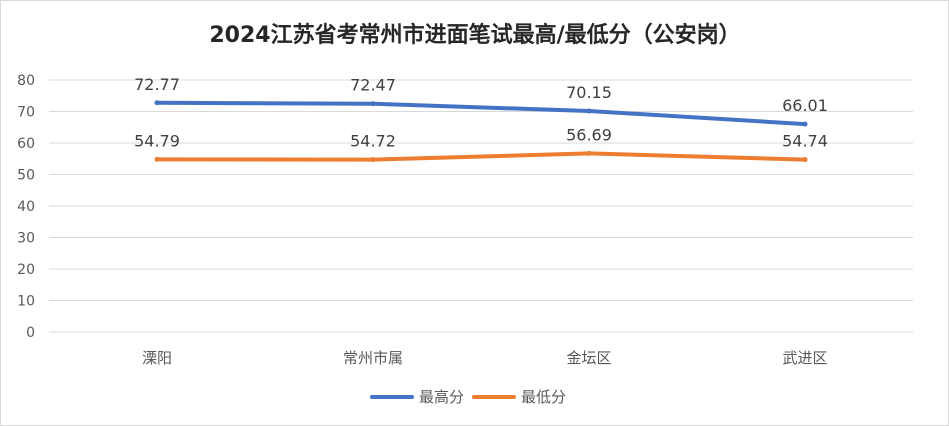 Image resolution: width=949 pixels, height=426 pixels. Describe the element at coordinates (26, 144) in the screenshot. I see `y-tick-label: 60` at that location.